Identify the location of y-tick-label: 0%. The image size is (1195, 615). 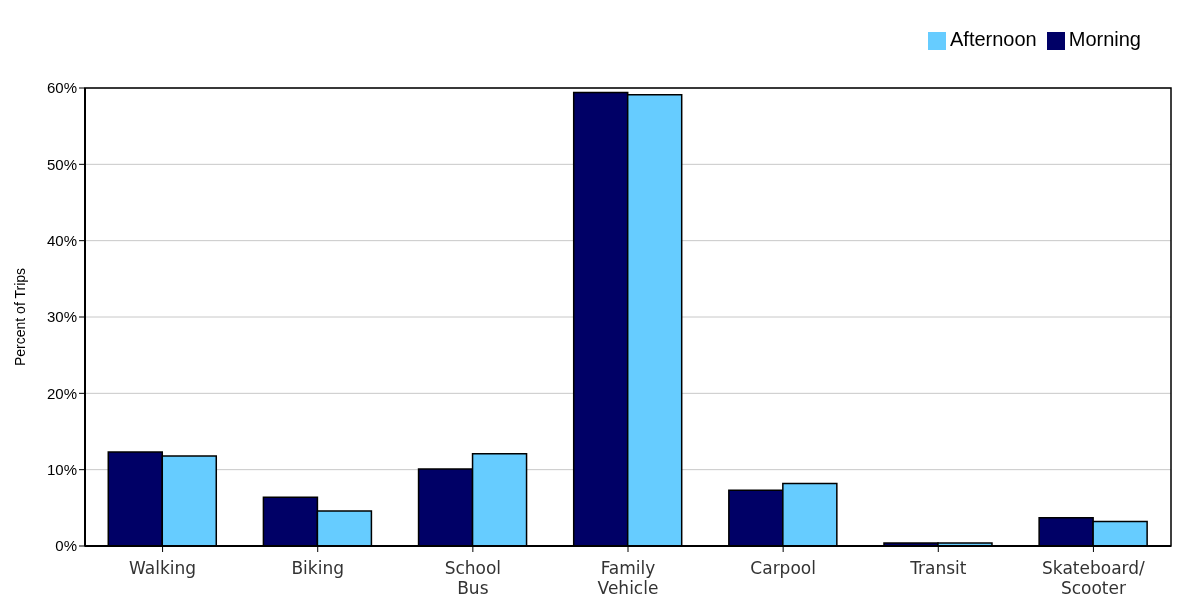
(66, 546).